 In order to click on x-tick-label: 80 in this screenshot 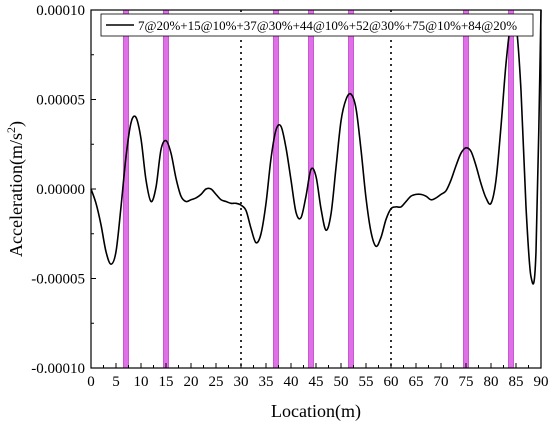, I will do `click(491, 382)`.